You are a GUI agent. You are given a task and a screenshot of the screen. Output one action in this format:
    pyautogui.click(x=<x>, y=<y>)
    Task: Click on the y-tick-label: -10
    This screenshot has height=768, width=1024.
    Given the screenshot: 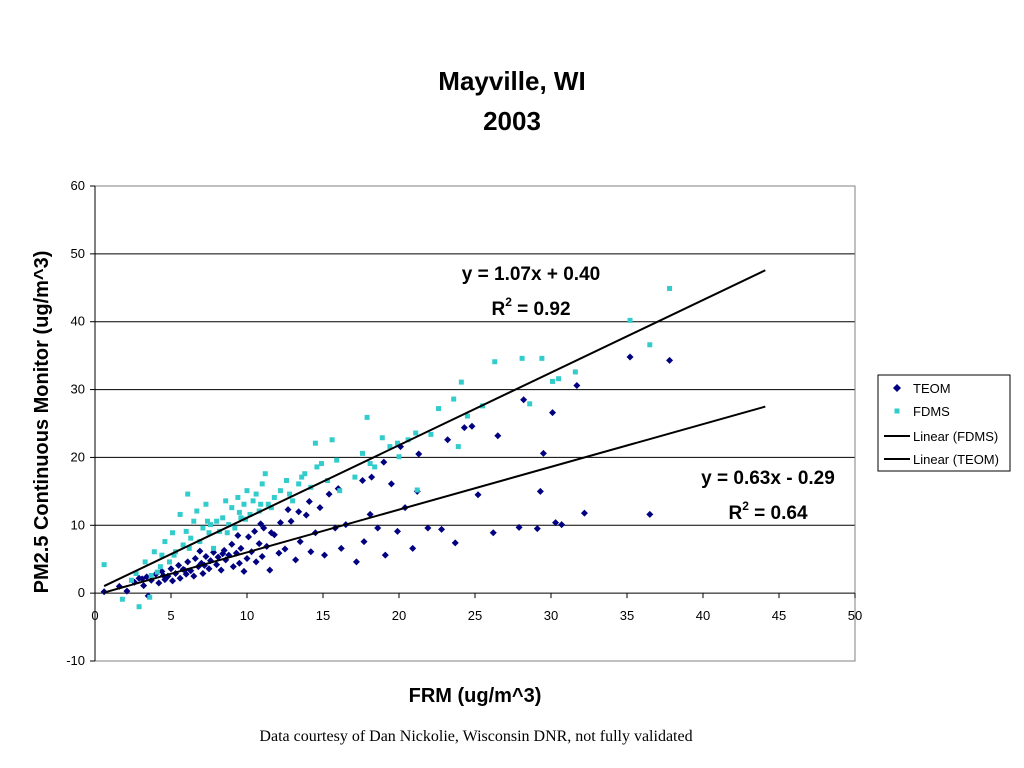 What is the action you would take?
    pyautogui.click(x=75, y=660)
    